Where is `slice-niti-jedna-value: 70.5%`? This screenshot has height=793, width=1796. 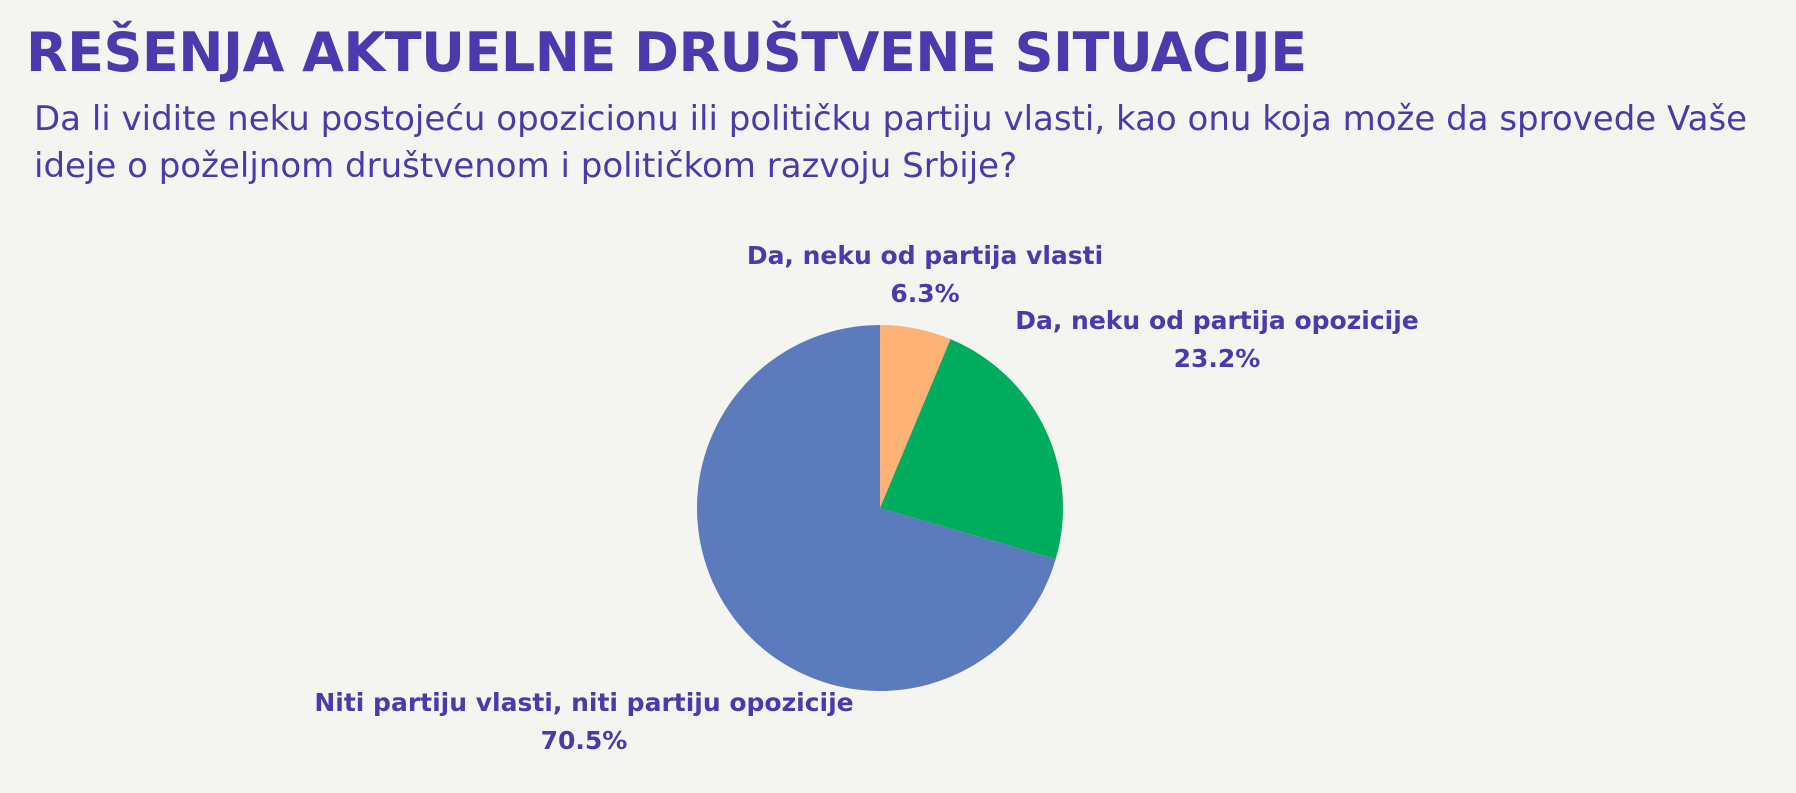 slice-niti-jedna-value: 70.5% is located at coordinates (584, 740).